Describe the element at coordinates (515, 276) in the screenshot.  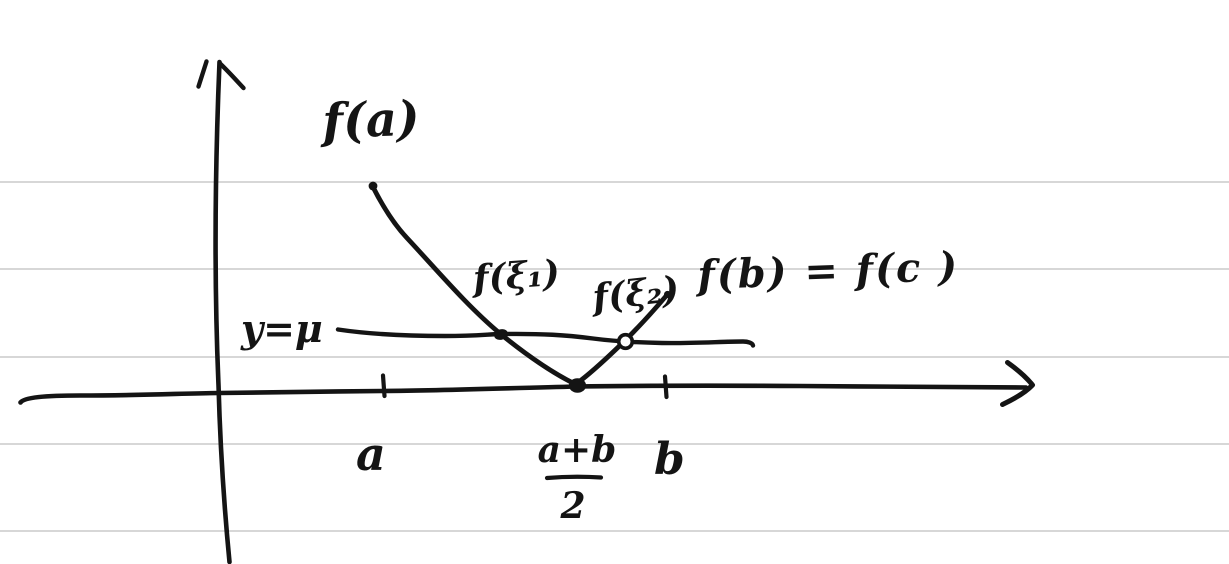
I see `label-f-xi1: f(ξ₁)` at that location.